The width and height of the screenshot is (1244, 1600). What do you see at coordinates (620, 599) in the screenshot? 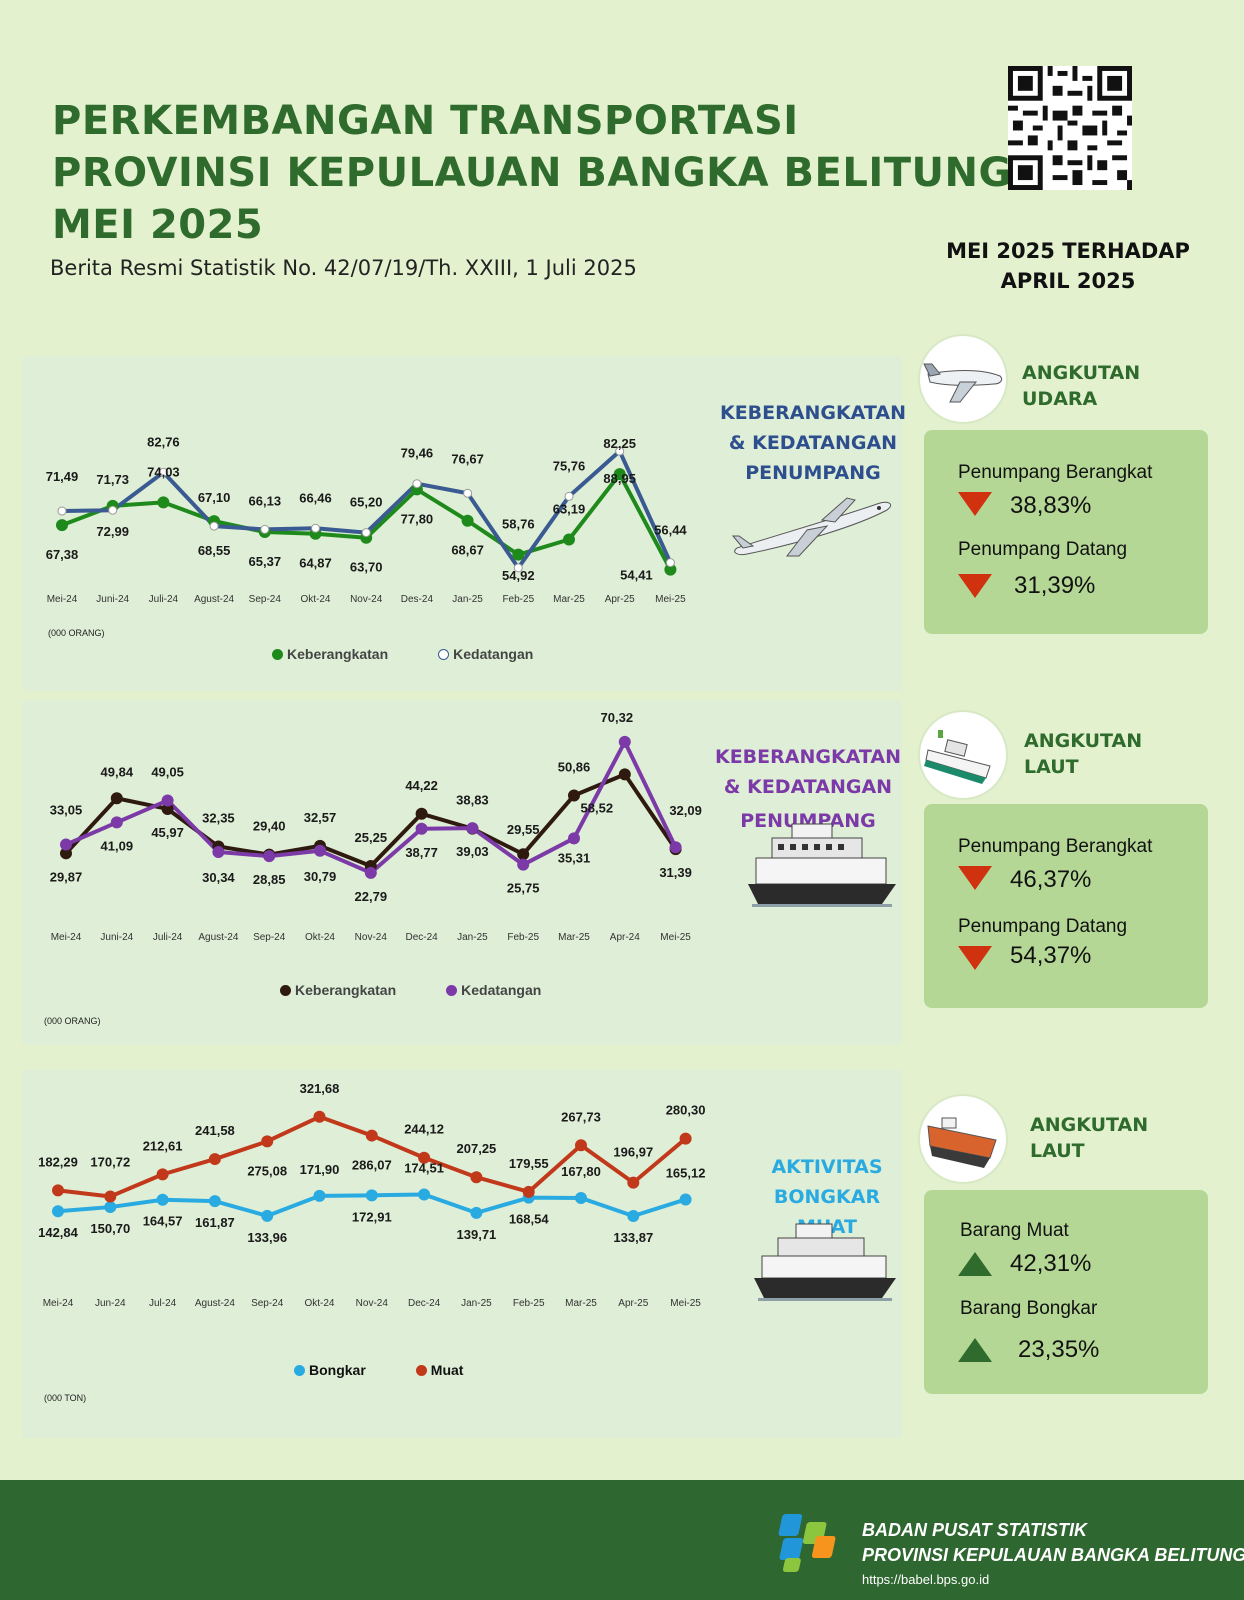
I see `x-tick-label: Apr-25` at bounding box center [620, 599].